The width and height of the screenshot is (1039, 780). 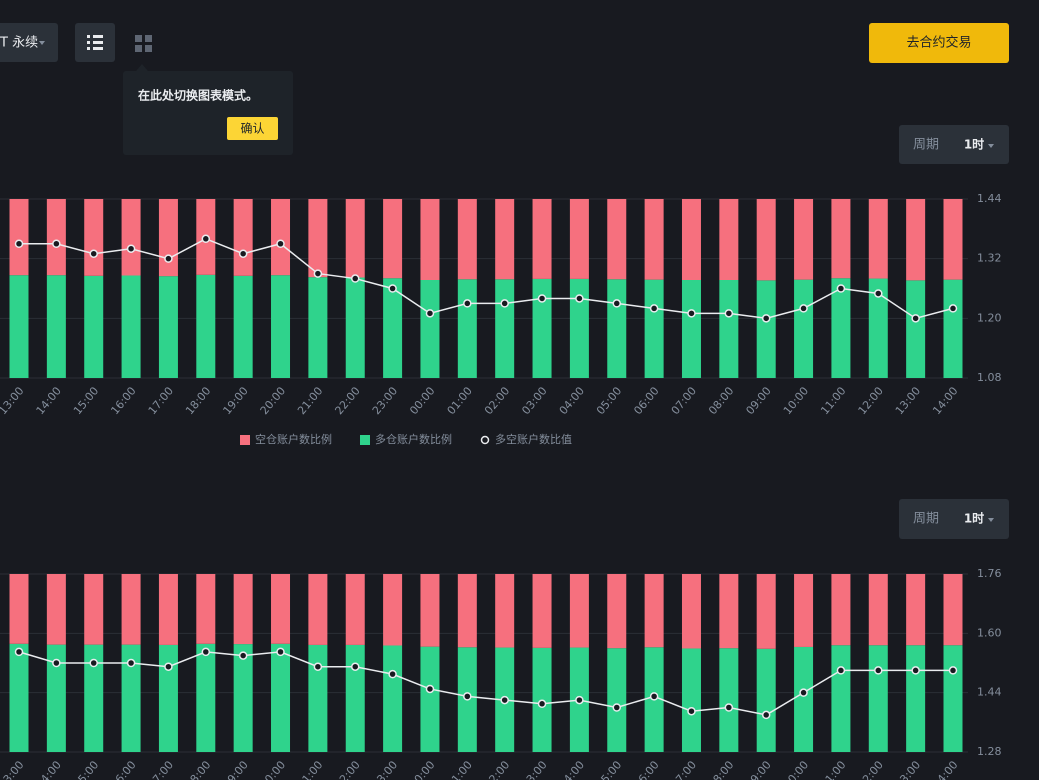 I want to click on button-bg, so click(x=939, y=43).